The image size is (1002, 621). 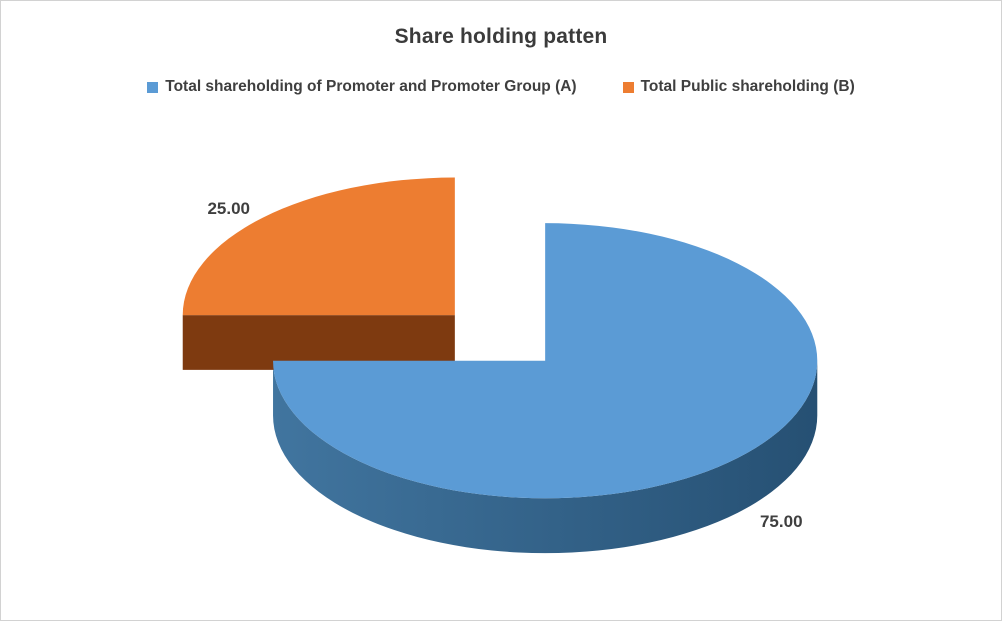 I want to click on data-label-promoter-group: 75.00, so click(x=781, y=521).